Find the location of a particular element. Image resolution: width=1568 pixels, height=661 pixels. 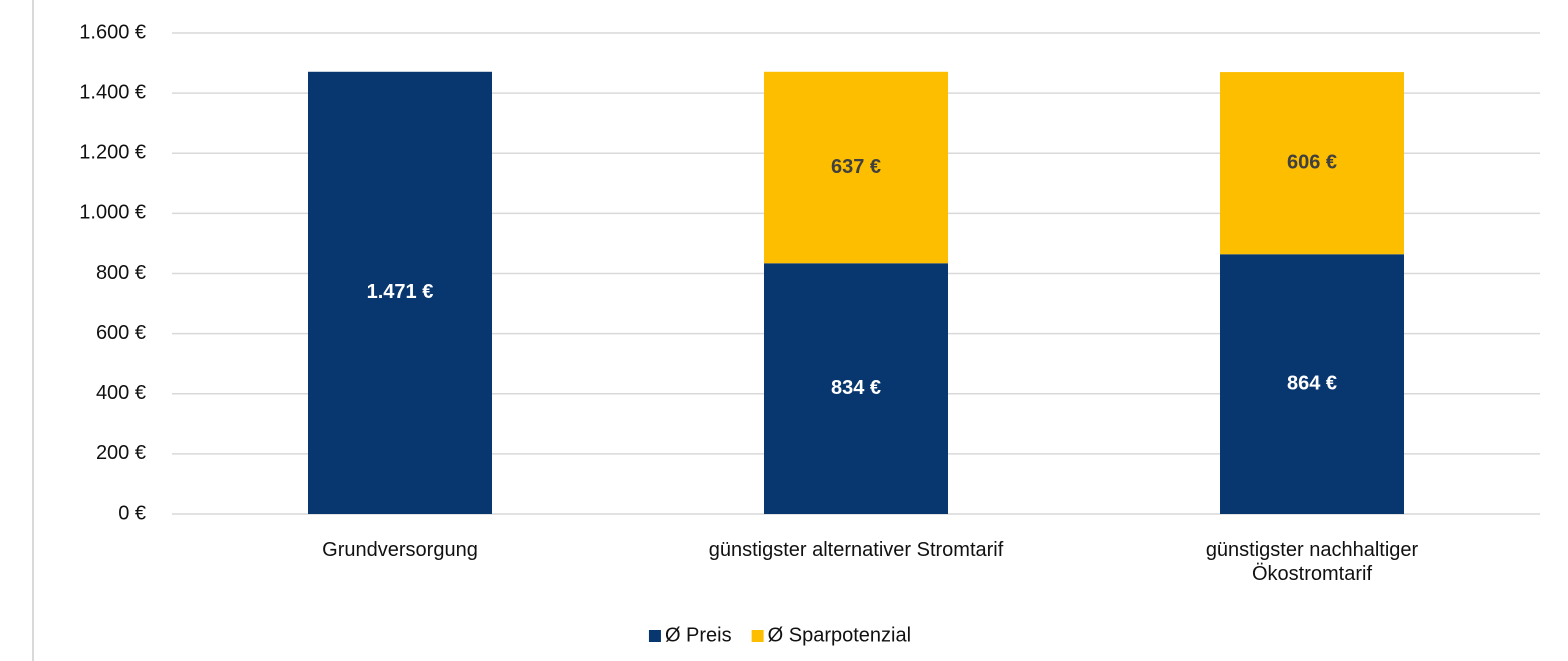

y-tick-label: 600 € is located at coordinates (121, 333).